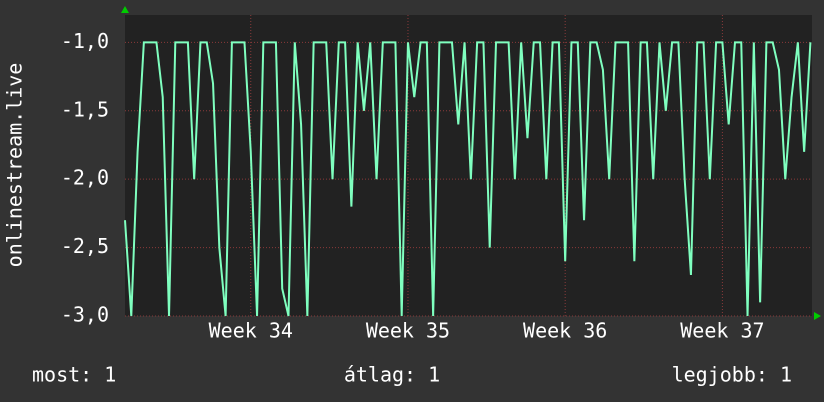  I want to click on y-tick-label: -3,0, so click(85, 315).